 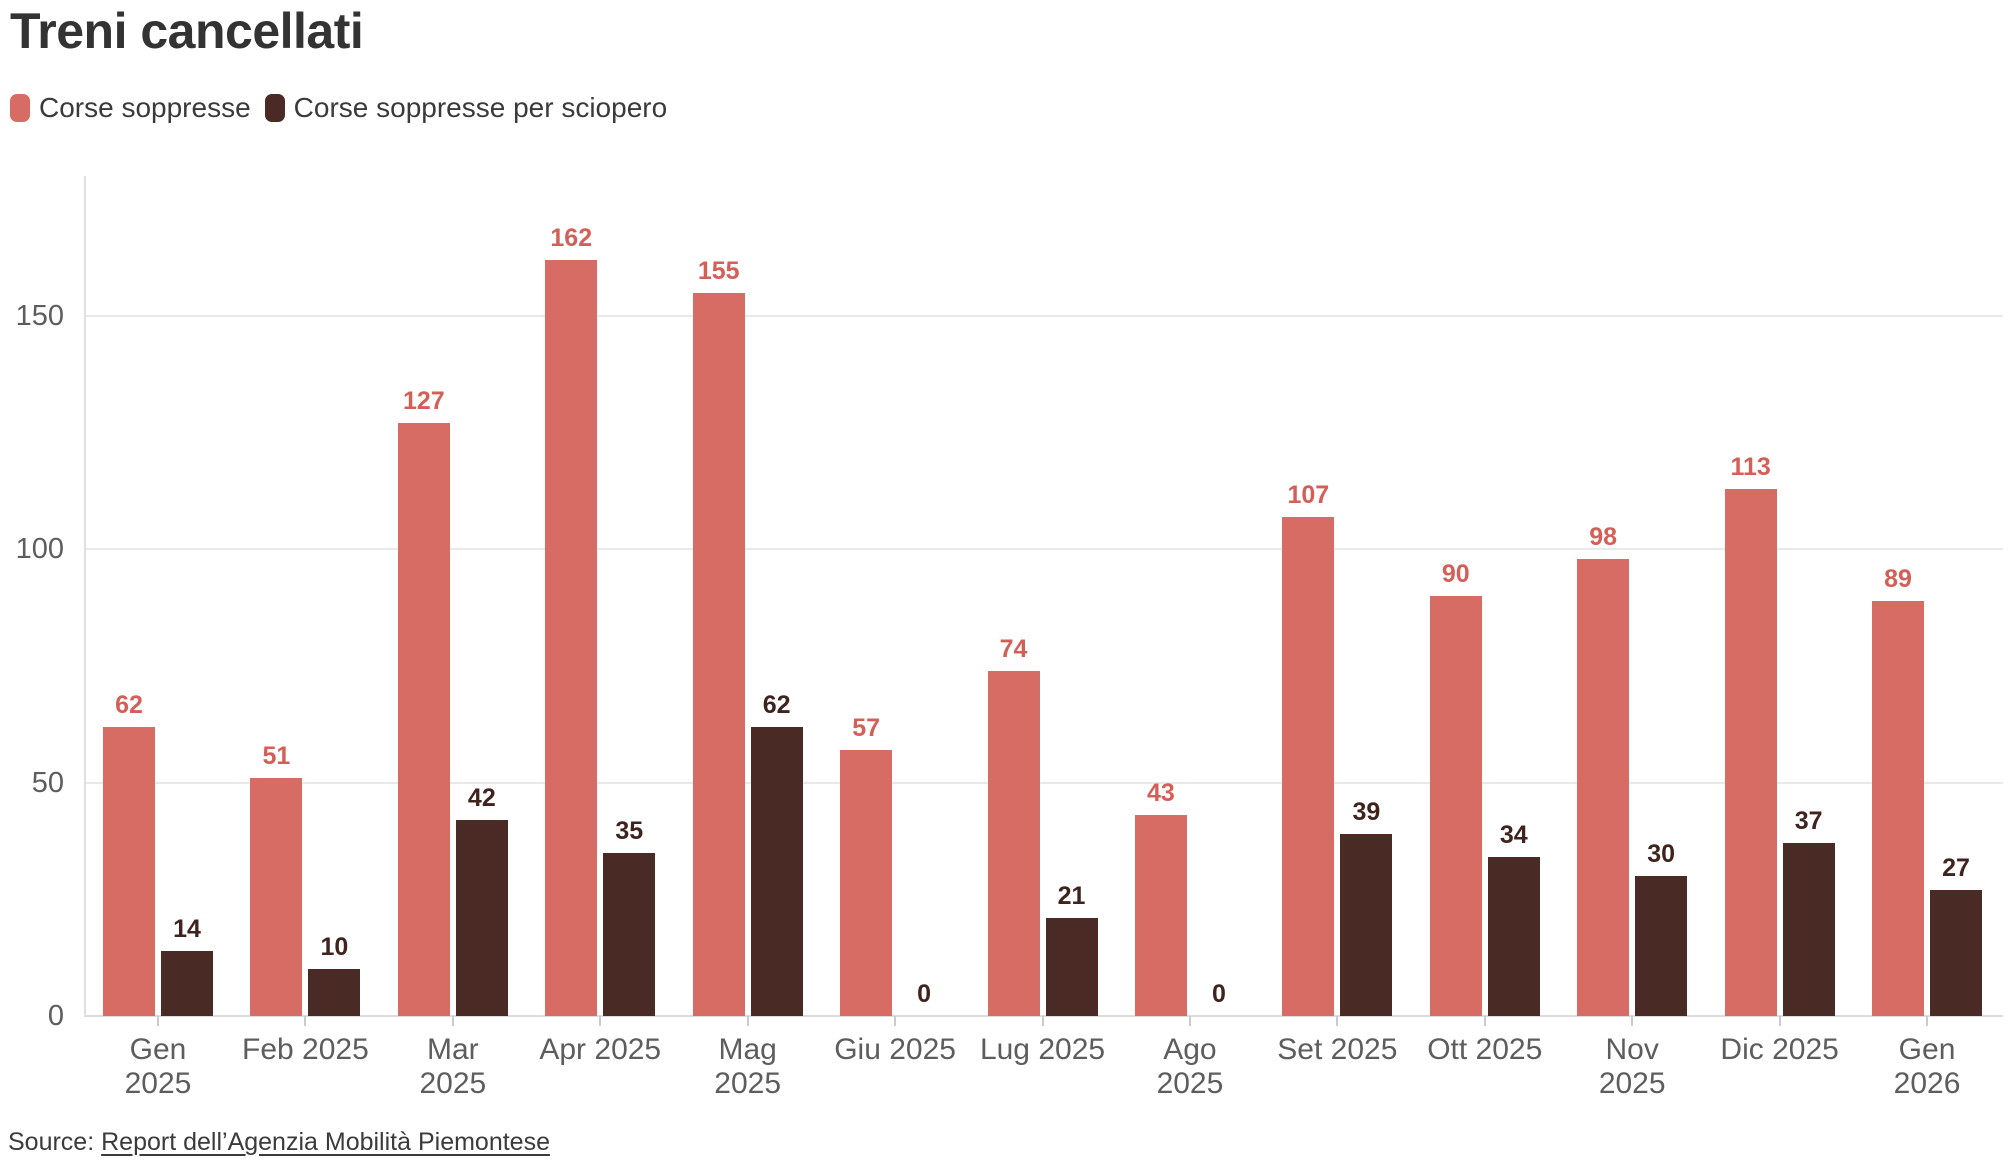 I want to click on x-axis-label: Gen 2026, so click(x=1927, y=1066).